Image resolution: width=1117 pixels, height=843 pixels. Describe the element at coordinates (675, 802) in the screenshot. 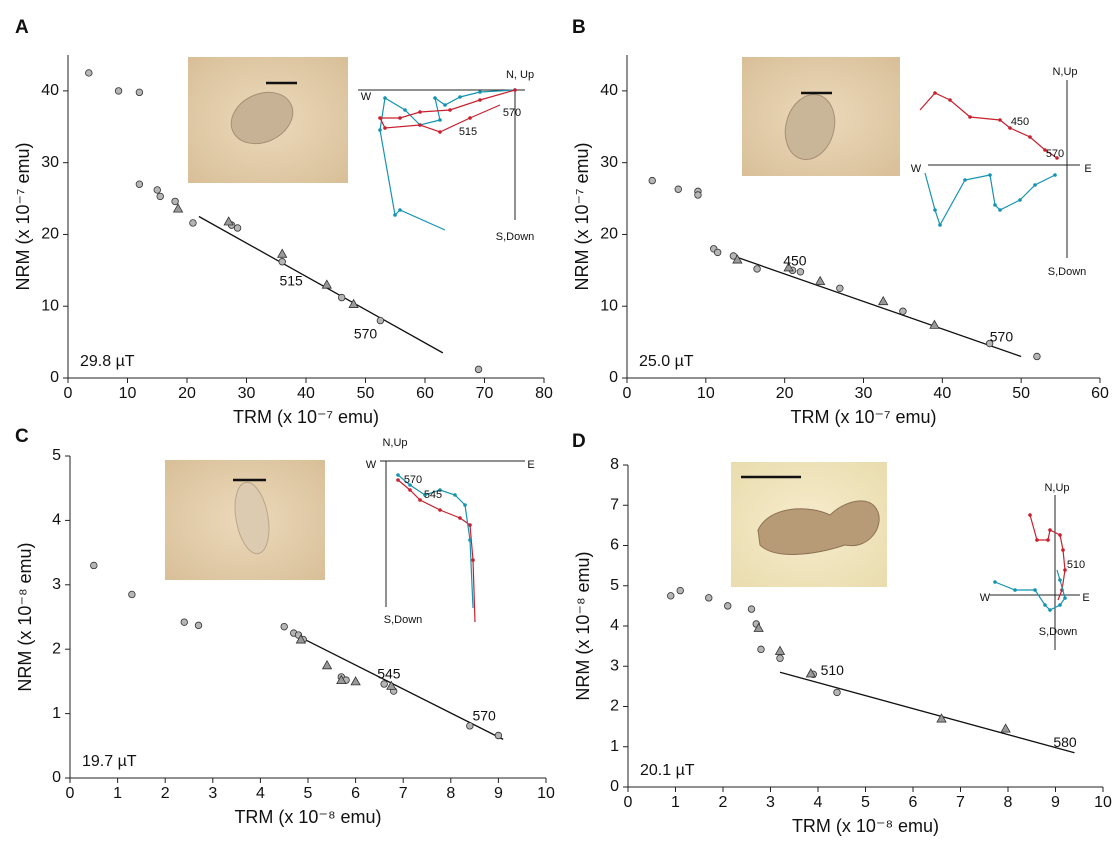

I see `x-tick-label: 1` at that location.